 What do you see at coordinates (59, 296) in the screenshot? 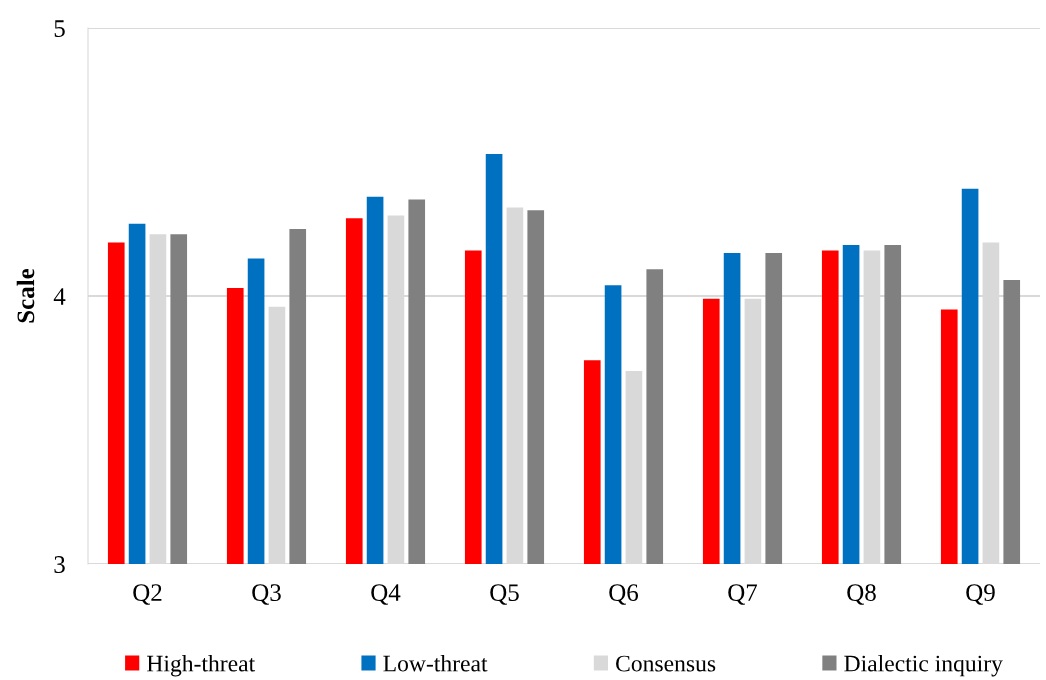
I see `y-tick-label: 4` at bounding box center [59, 296].